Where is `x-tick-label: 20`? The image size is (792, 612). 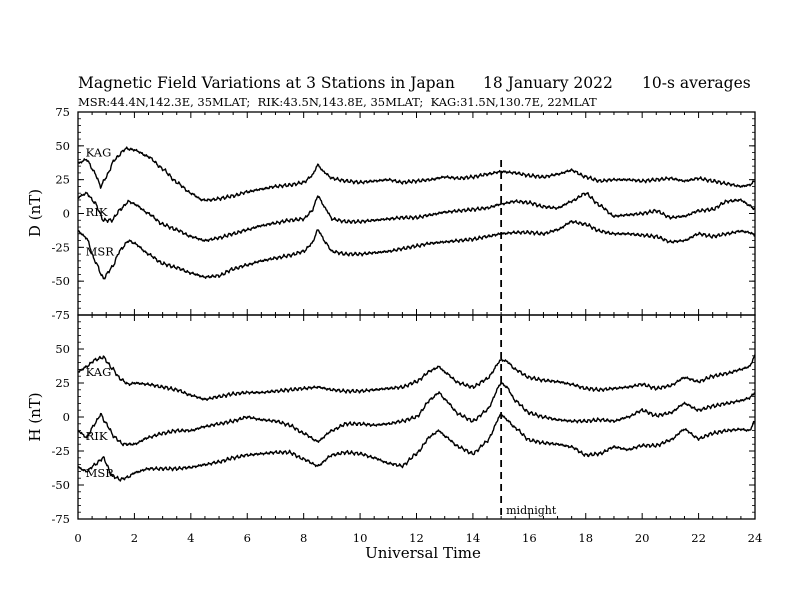 x-tick-label: 20 is located at coordinates (642, 538).